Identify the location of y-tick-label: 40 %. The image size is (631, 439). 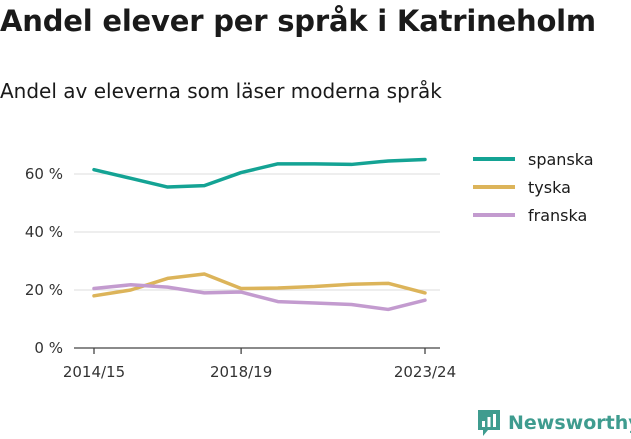
(44, 232).